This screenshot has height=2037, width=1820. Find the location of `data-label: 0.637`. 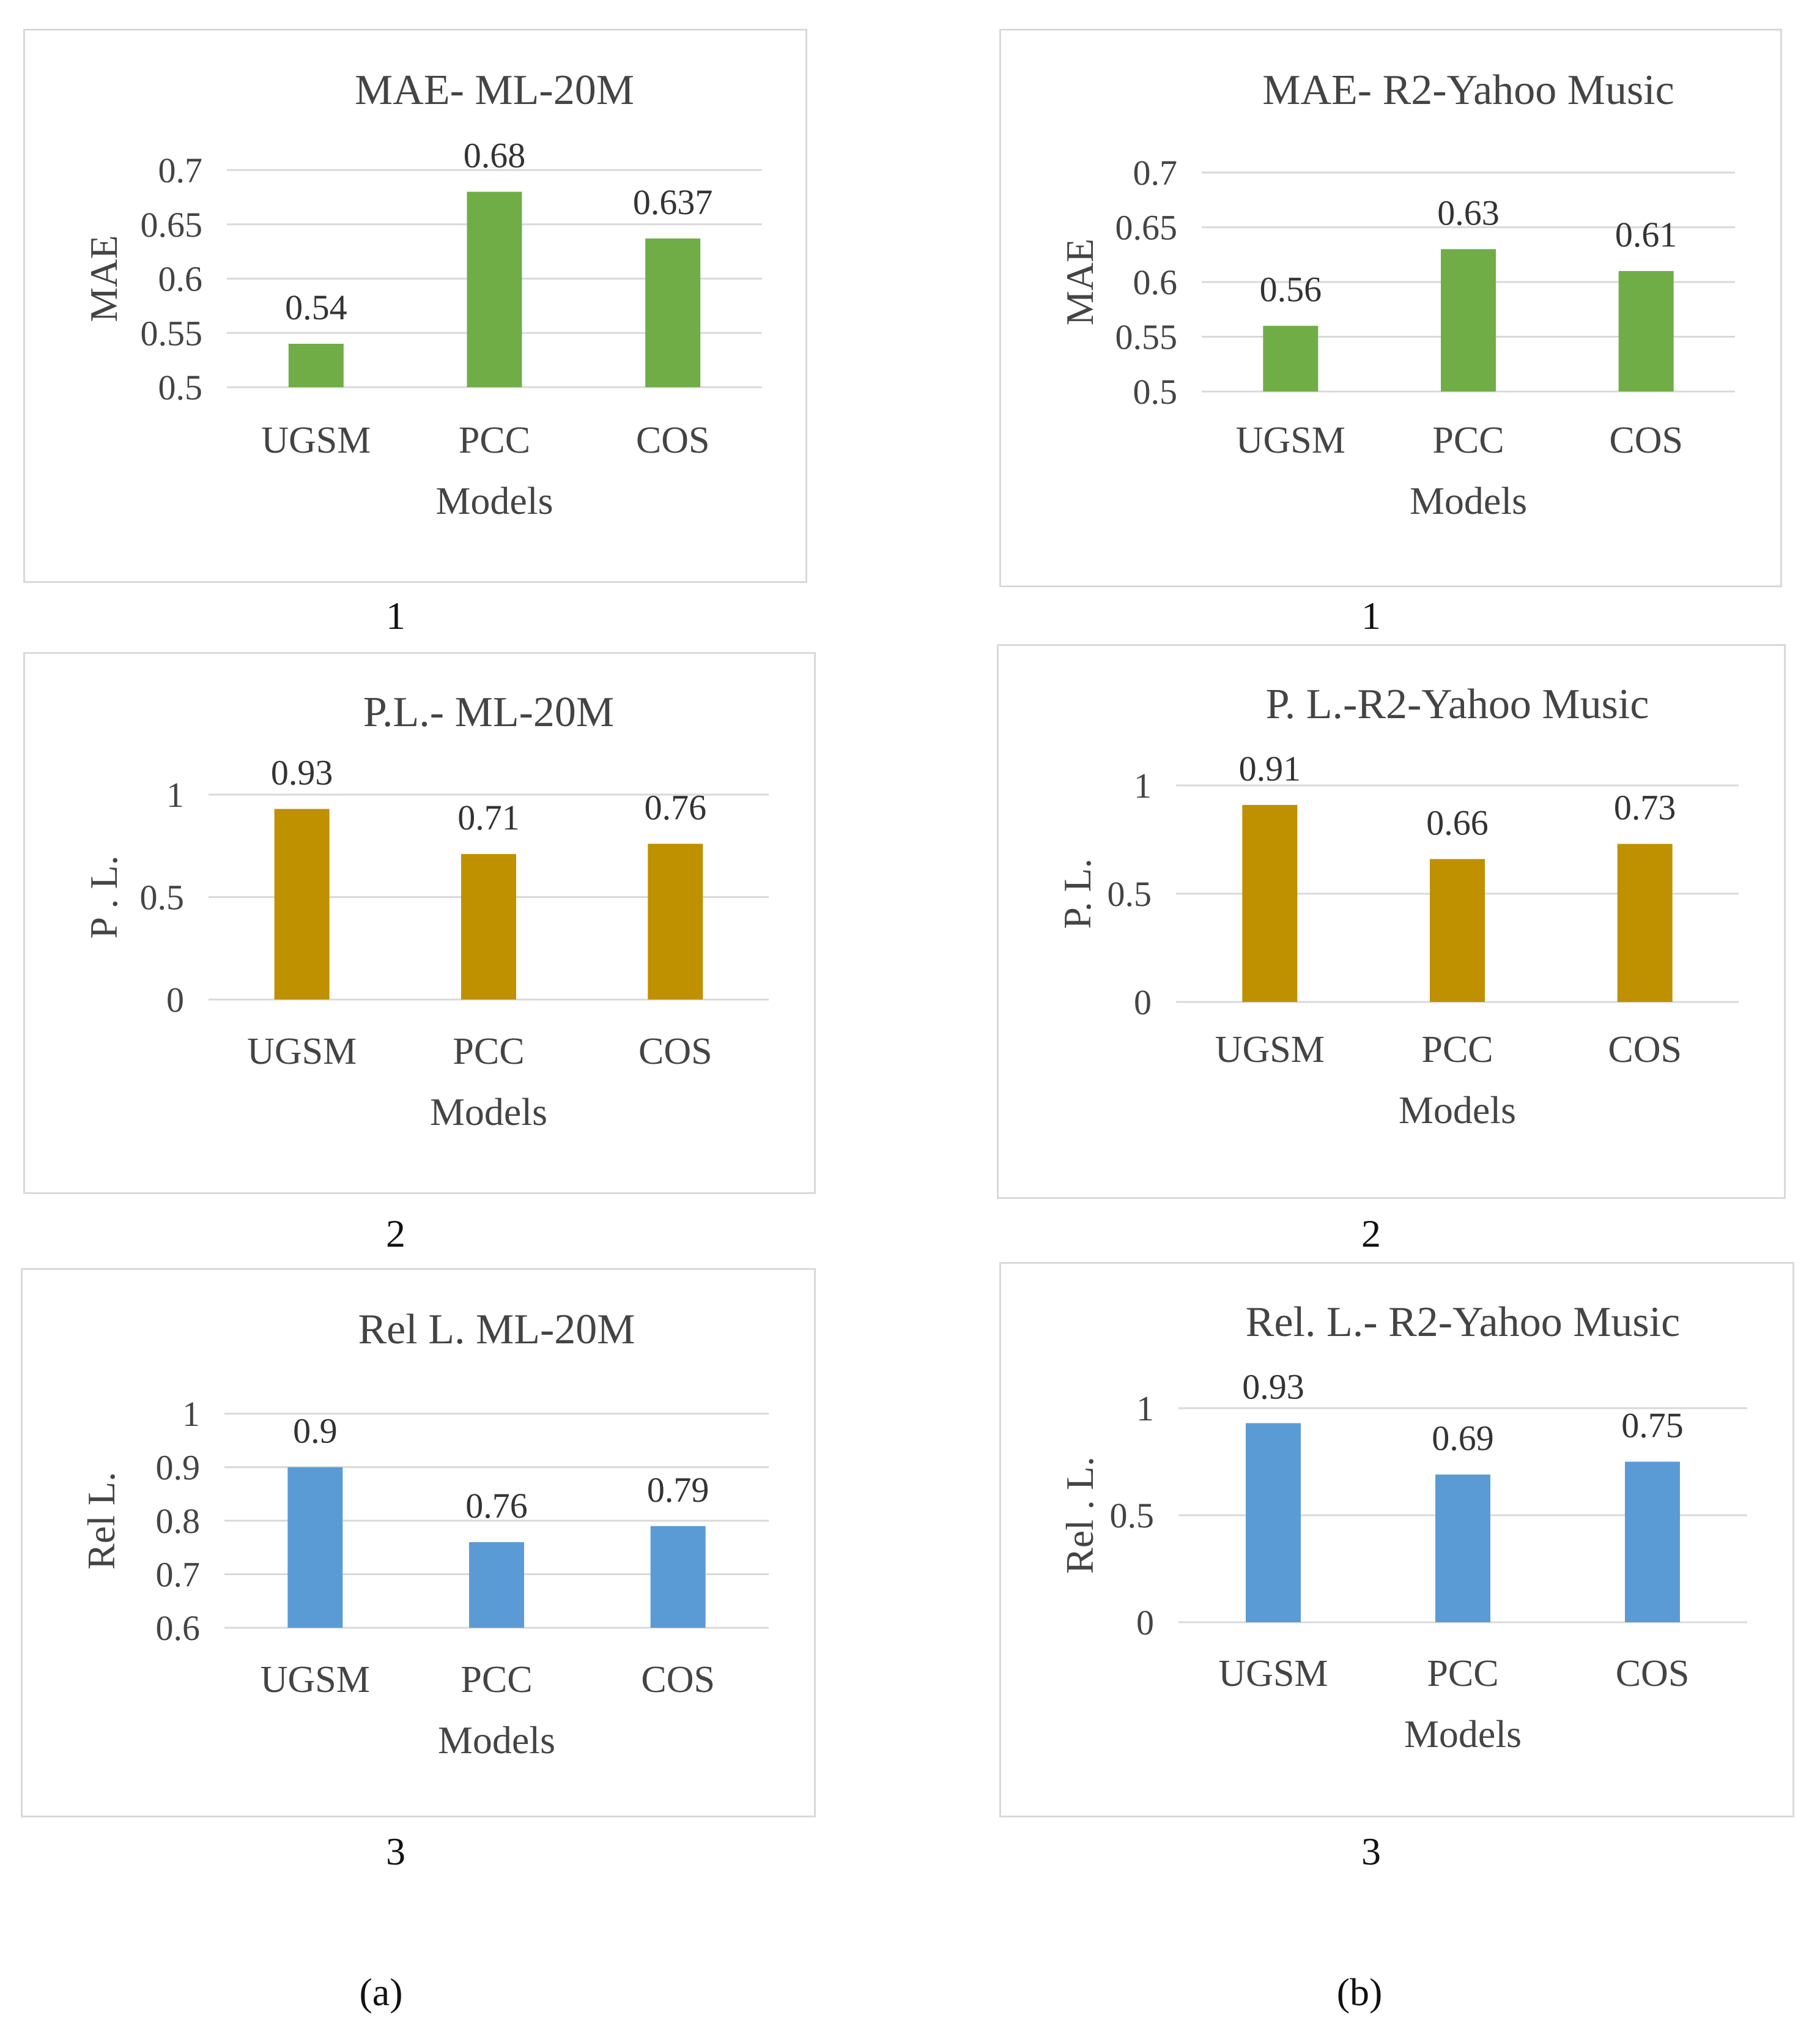

data-label: 0.637 is located at coordinates (673, 202).